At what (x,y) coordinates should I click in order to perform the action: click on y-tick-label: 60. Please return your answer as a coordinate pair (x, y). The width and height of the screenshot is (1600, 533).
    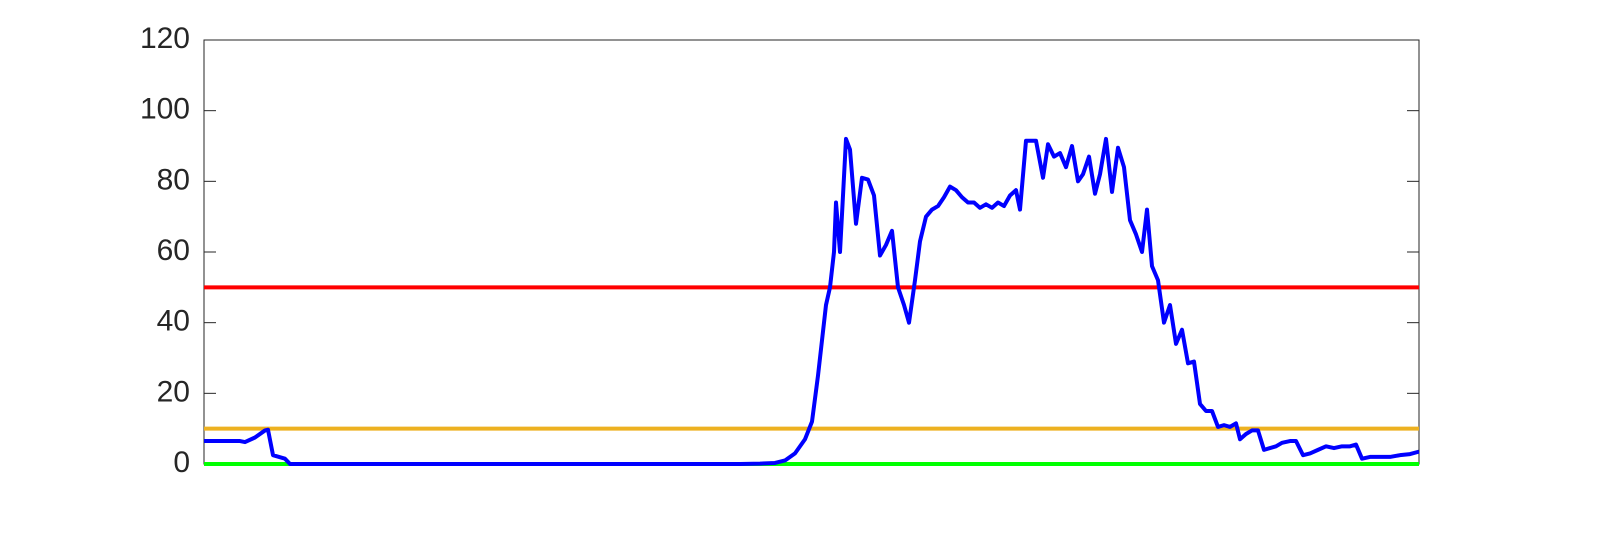
    Looking at the image, I should click on (173, 250).